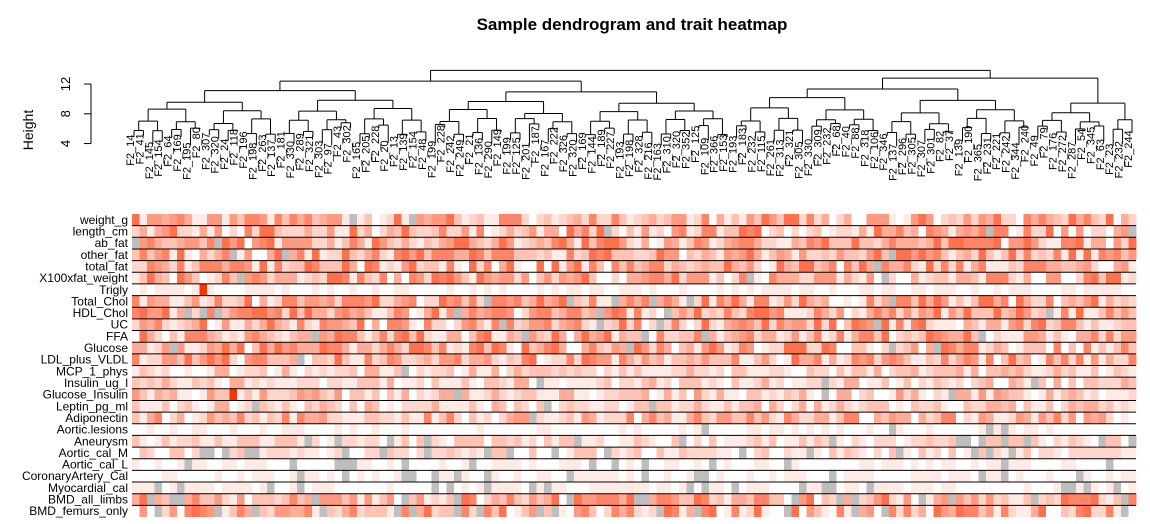 Image resolution: width=1150 pixels, height=524 pixels. Describe the element at coordinates (705, 156) in the screenshot. I see `leaf-label: F2_109` at that location.